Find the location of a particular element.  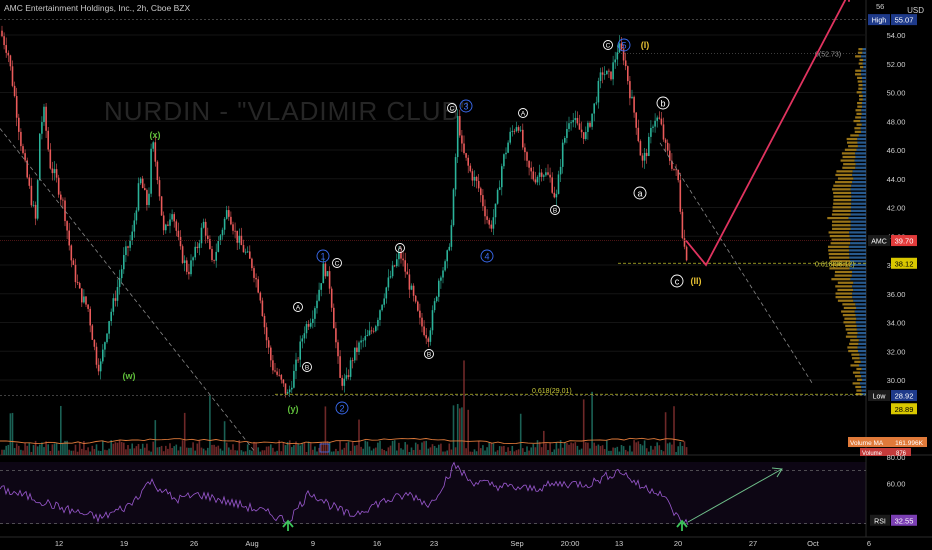

amc-badge-label: AMC is located at coordinates (879, 242).